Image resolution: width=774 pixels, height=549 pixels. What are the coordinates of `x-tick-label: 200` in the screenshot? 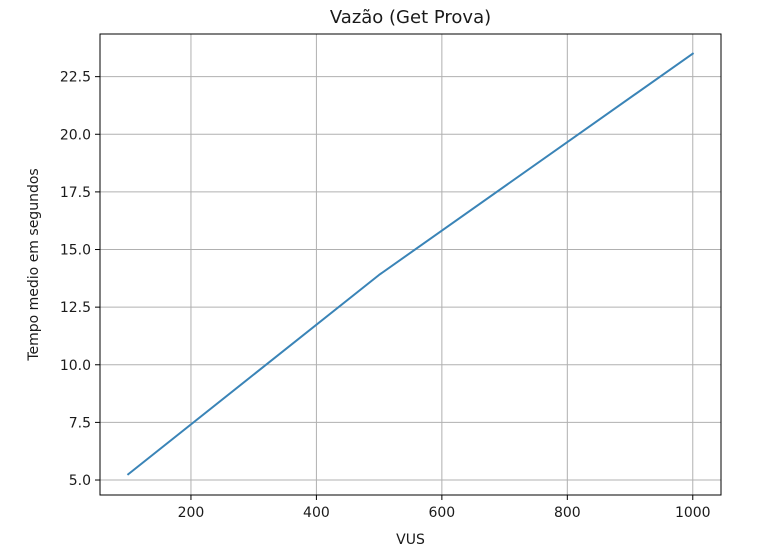 It's located at (191, 513).